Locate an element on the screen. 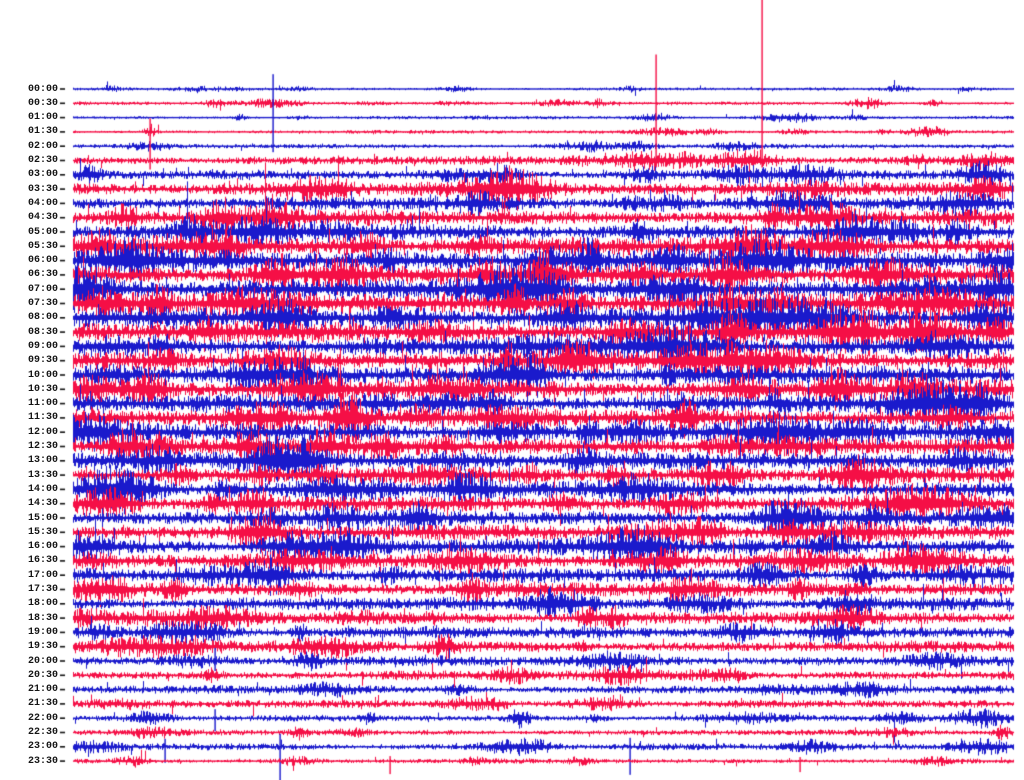 Image resolution: width=1024 pixels, height=780 pixels. time-label: 11:00 is located at coordinates (42, 404).